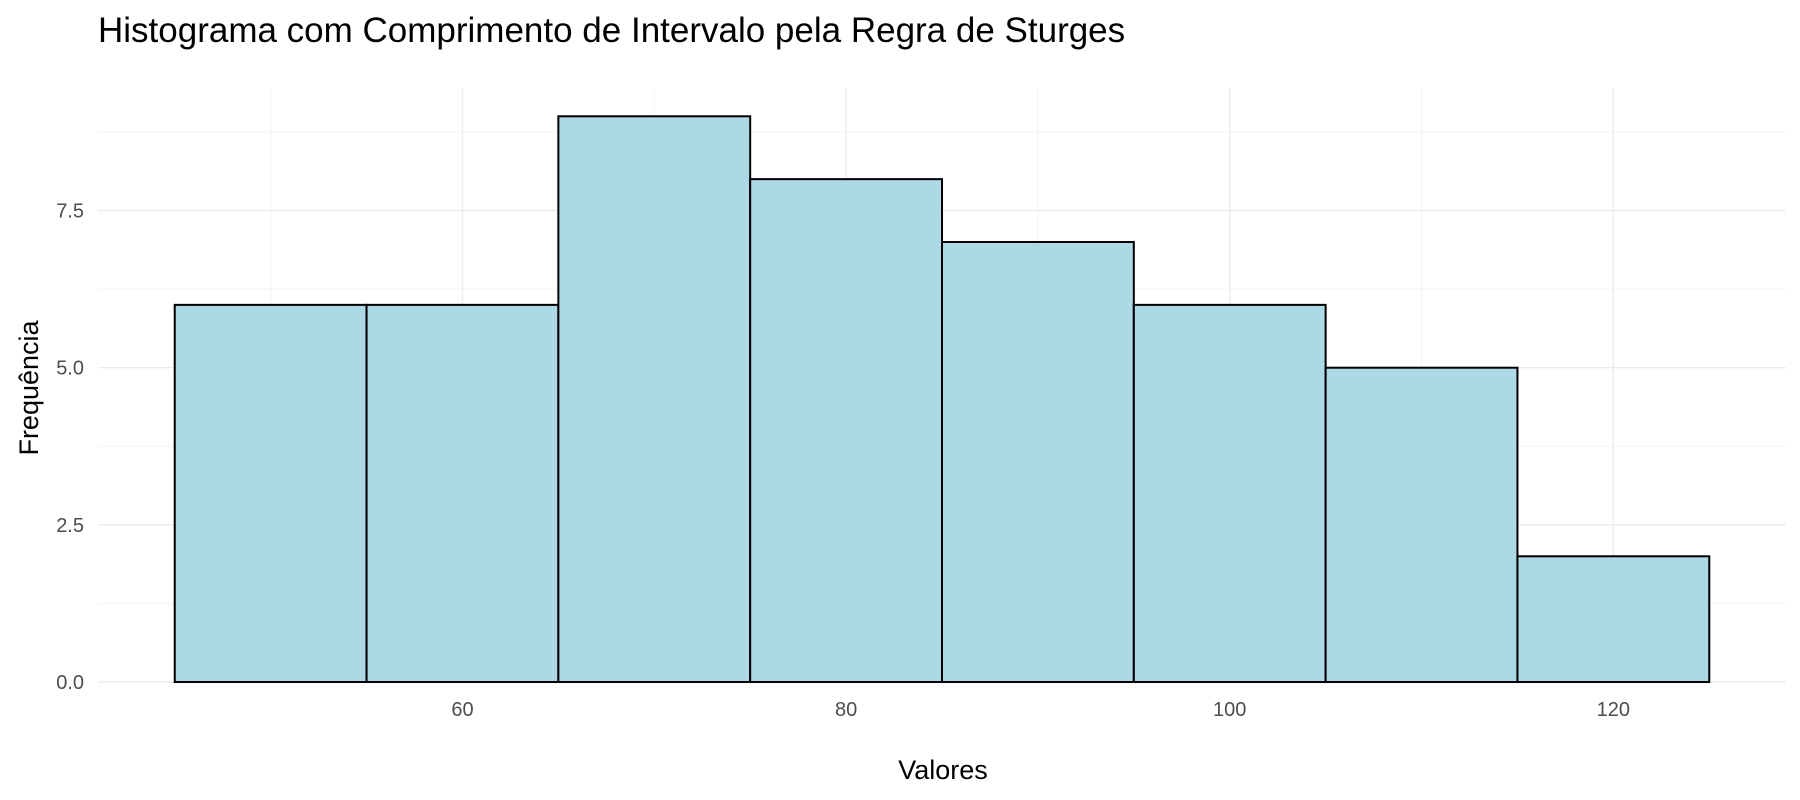 Image resolution: width=1800 pixels, height=800 pixels. What do you see at coordinates (1040, 710) in the screenshot?
I see `x-axis-ticks: 60 80 100 120` at bounding box center [1040, 710].